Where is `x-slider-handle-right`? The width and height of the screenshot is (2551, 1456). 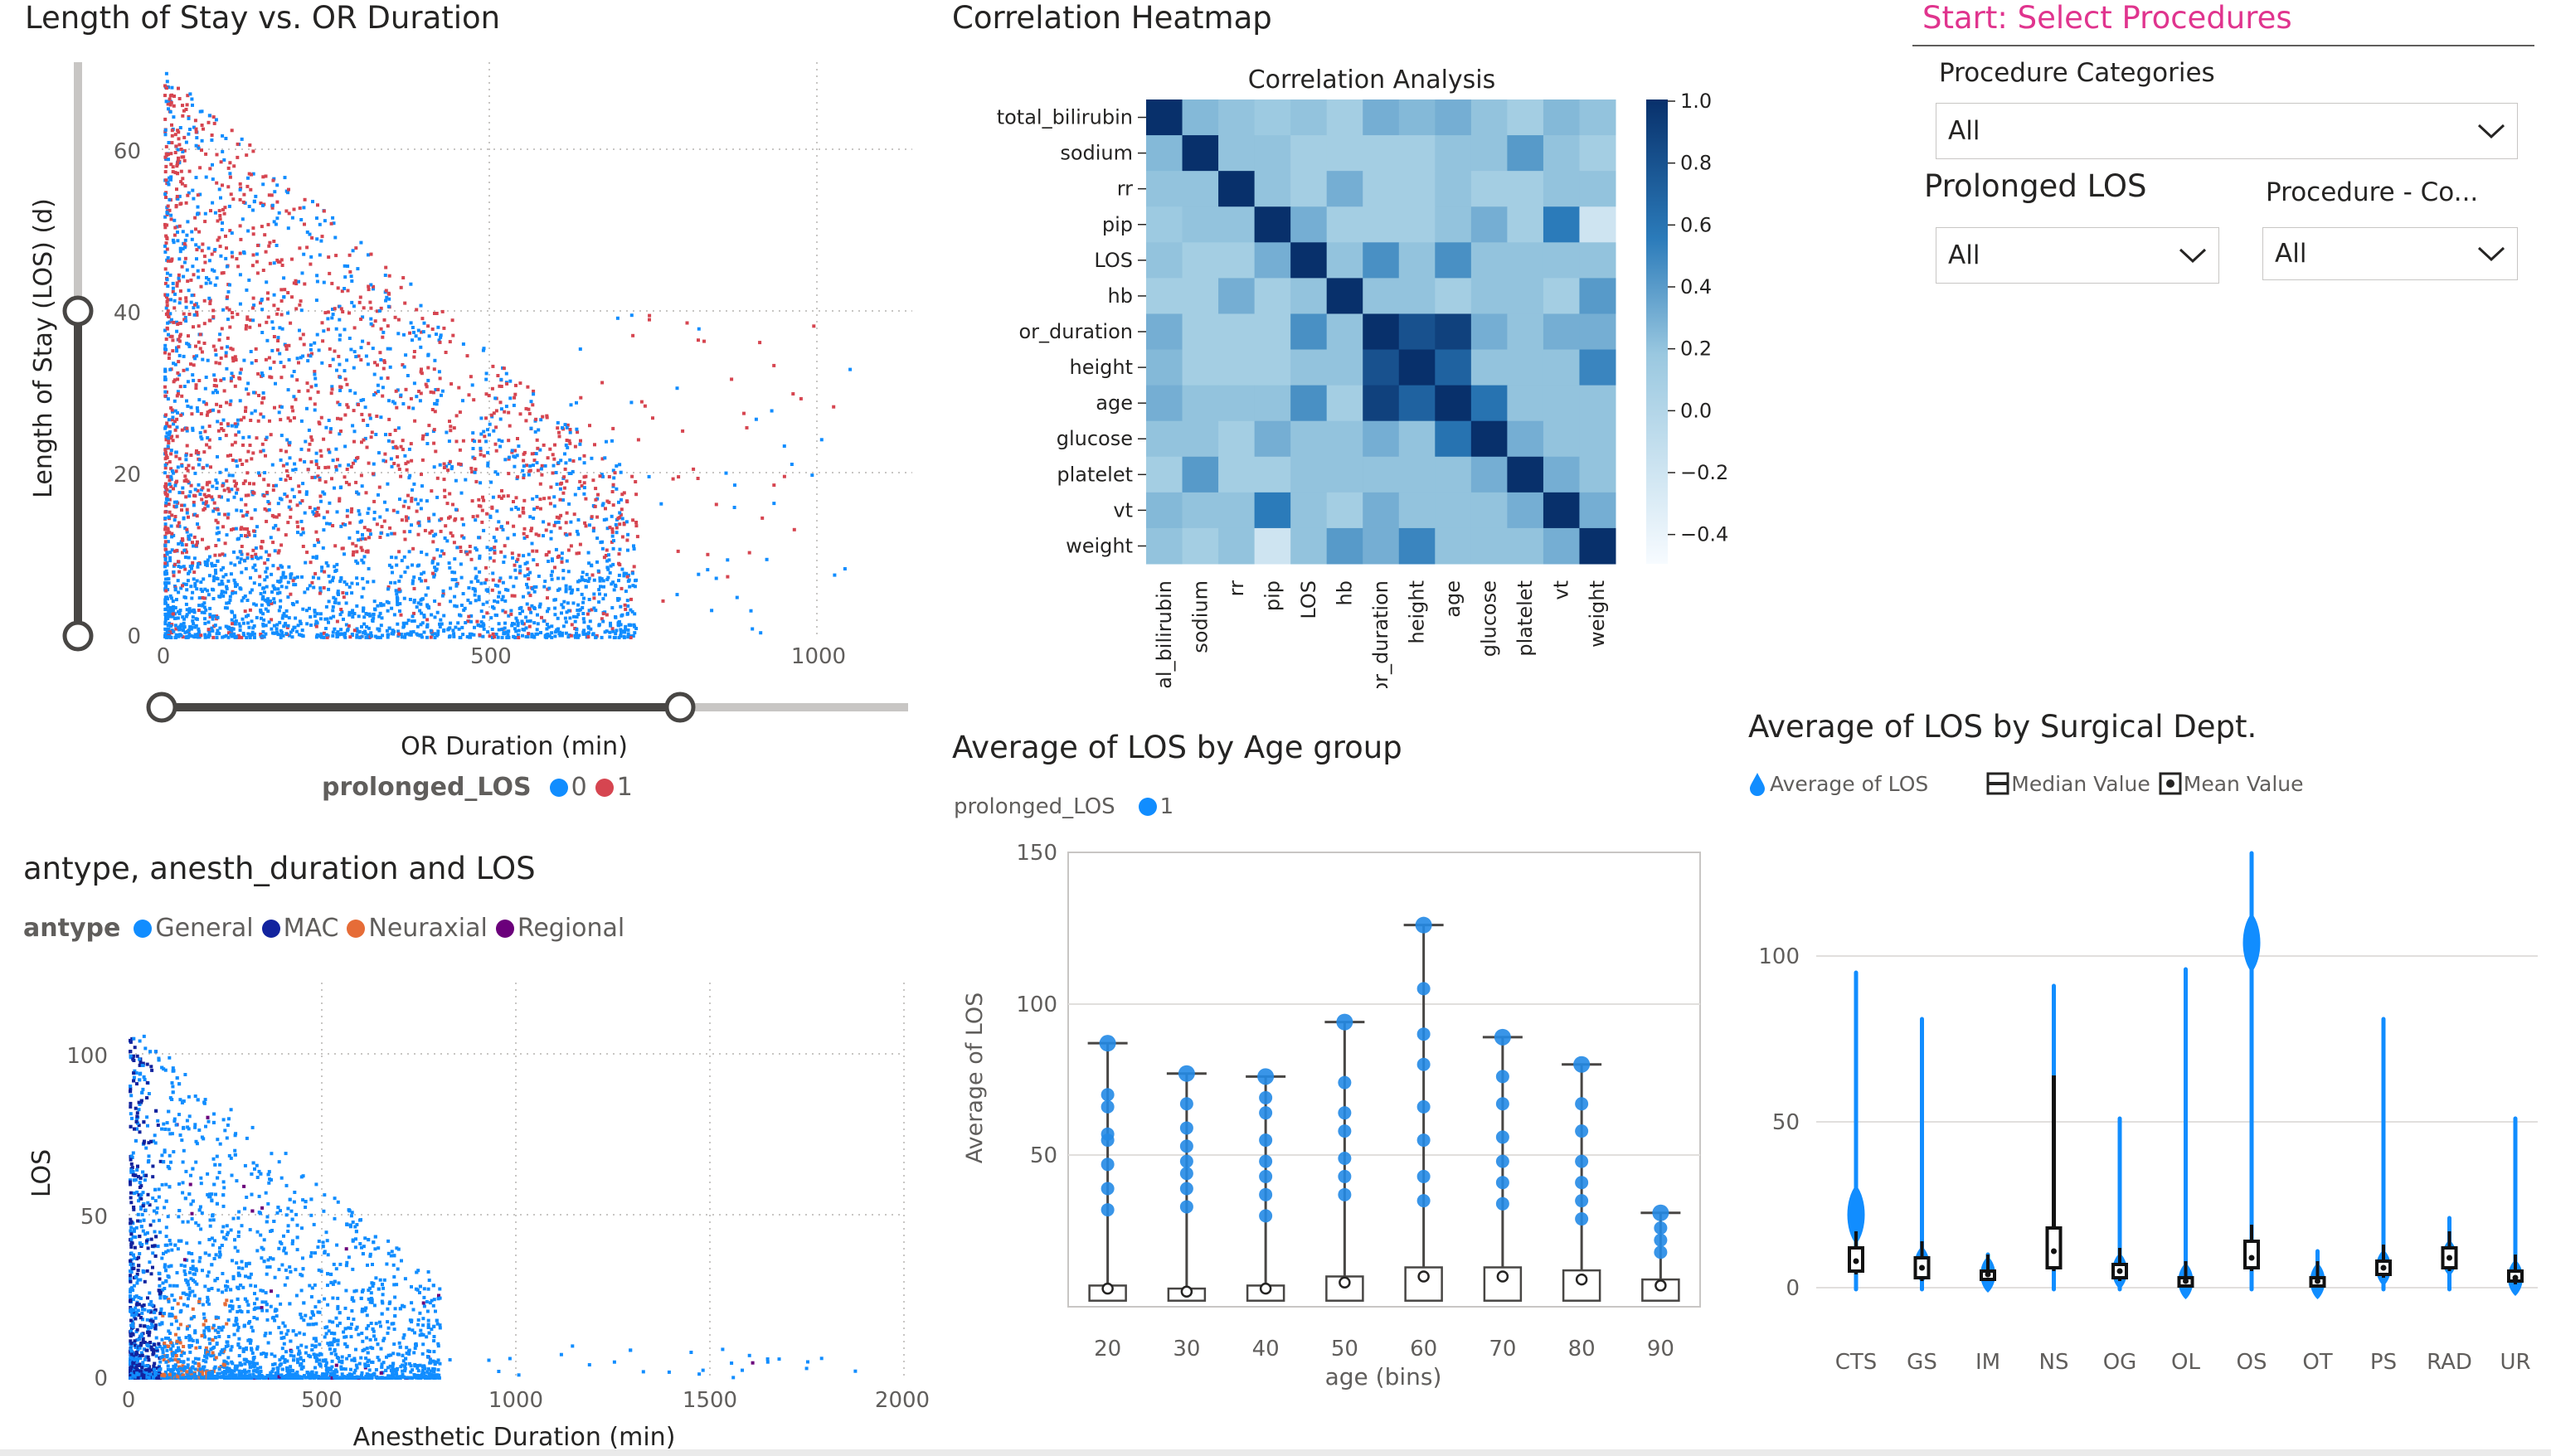
x-slider-handle-right is located at coordinates (680, 707).